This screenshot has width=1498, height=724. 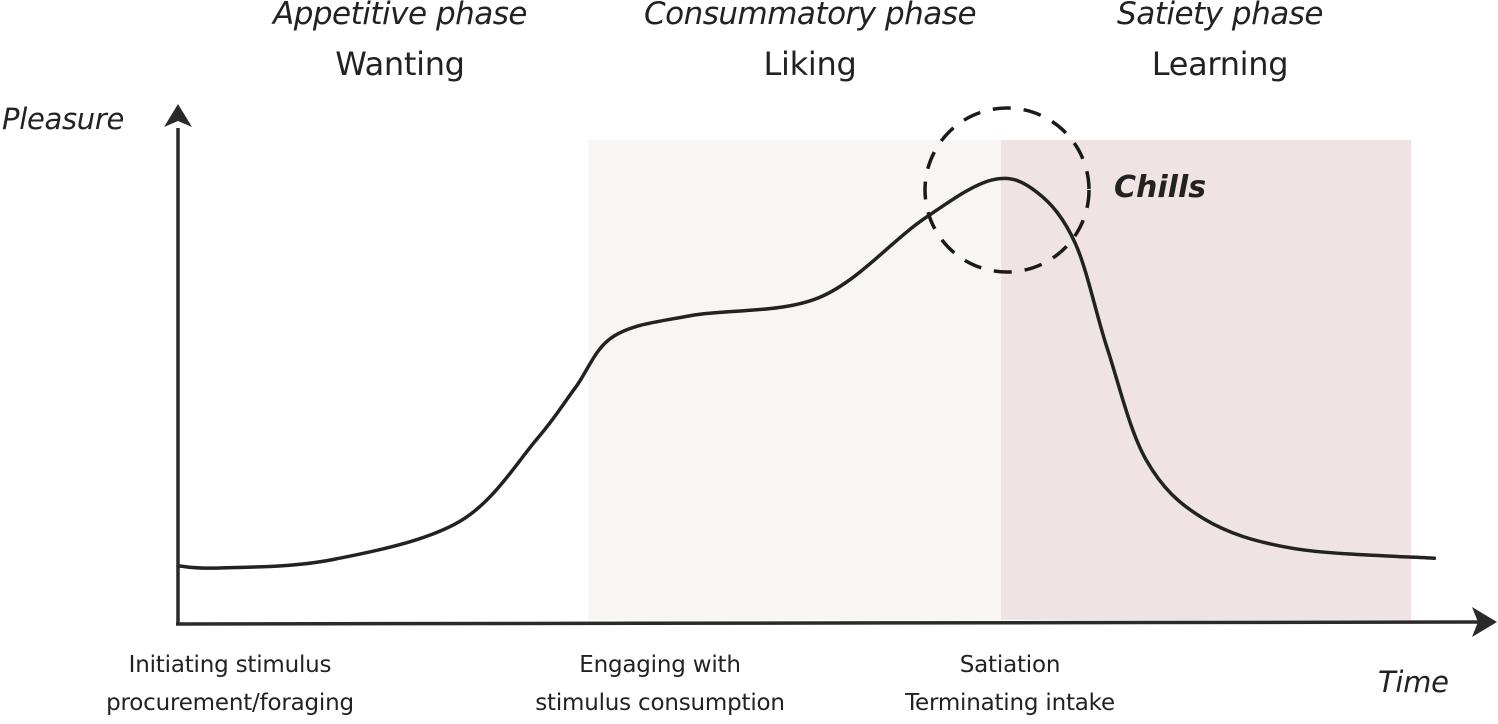 I want to click on phase-subtitle-liking: Liking, so click(x=810, y=64).